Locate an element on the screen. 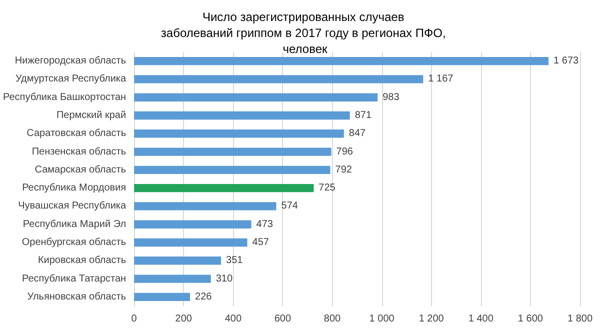 The image size is (610, 330). y-tick-label: Пензенская область is located at coordinates (79, 152).